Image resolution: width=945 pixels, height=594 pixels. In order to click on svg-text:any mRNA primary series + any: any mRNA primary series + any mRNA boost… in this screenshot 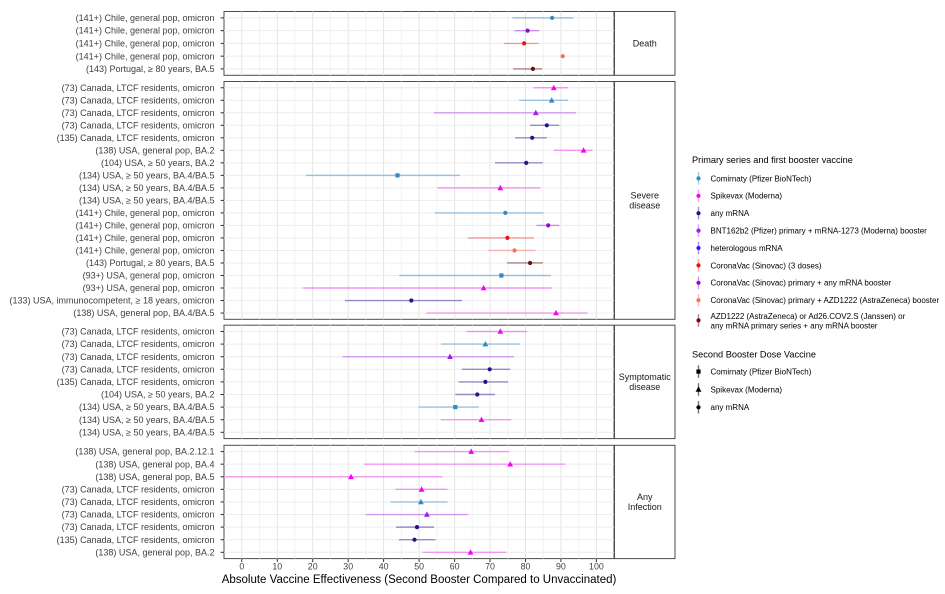, I will do `click(794, 325)`.